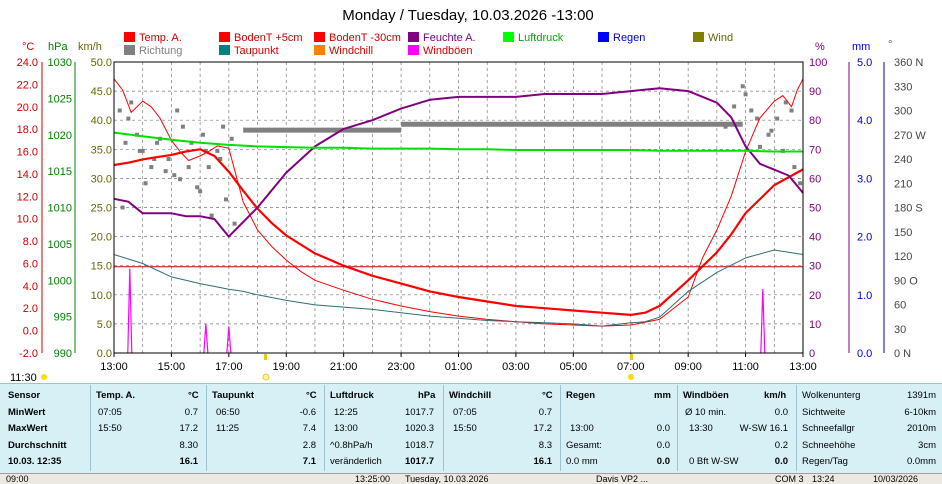 This screenshot has height=484, width=942. I want to click on legend-swatch-feuchte, so click(413, 37).